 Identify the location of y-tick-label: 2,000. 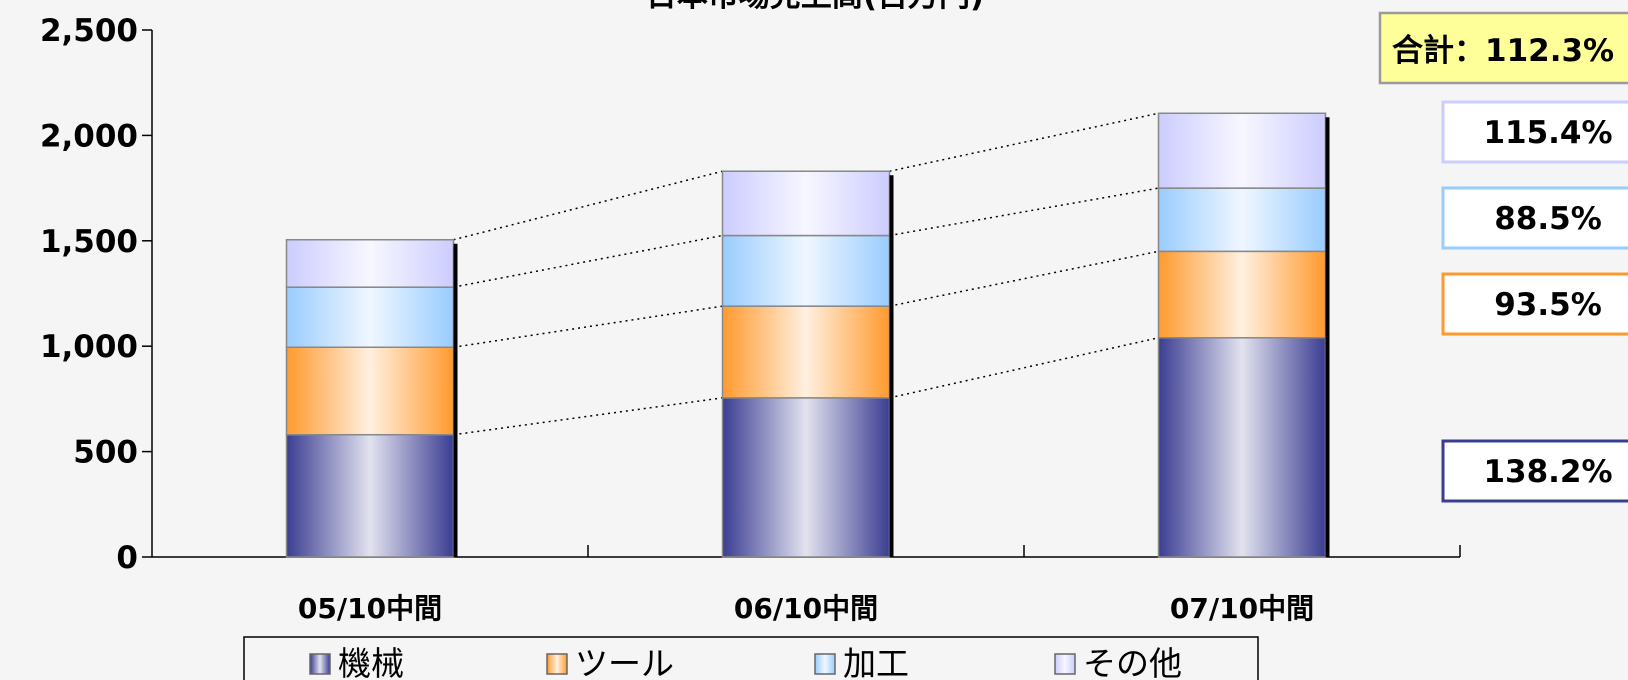
(89, 136).